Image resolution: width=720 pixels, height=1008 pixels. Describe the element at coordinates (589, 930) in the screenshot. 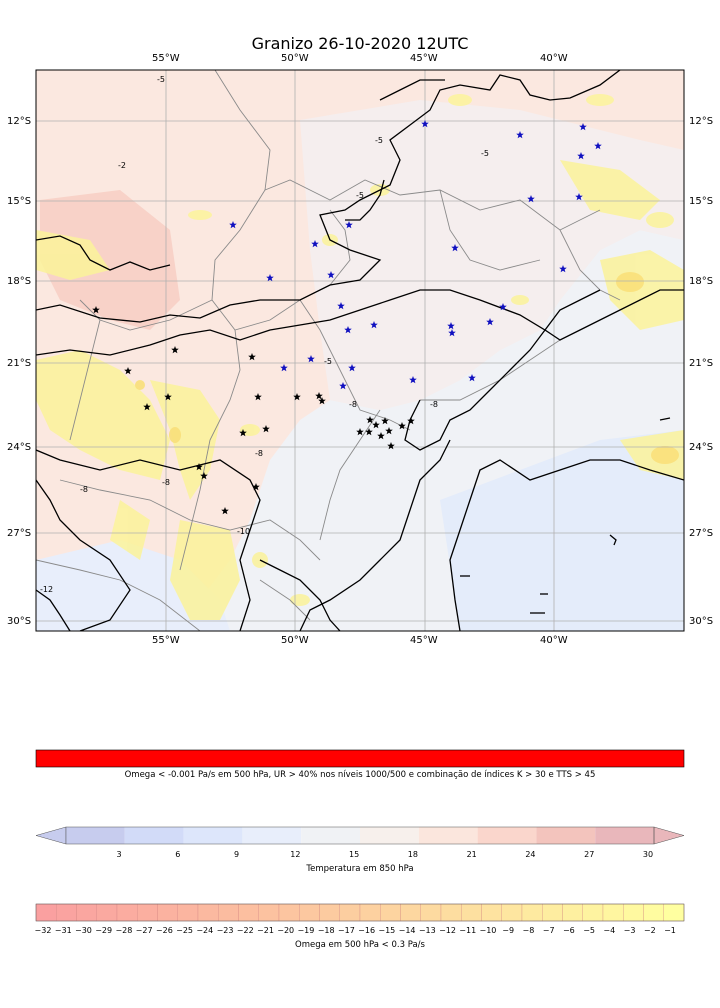

I see `omega-tick-label: −5` at that location.